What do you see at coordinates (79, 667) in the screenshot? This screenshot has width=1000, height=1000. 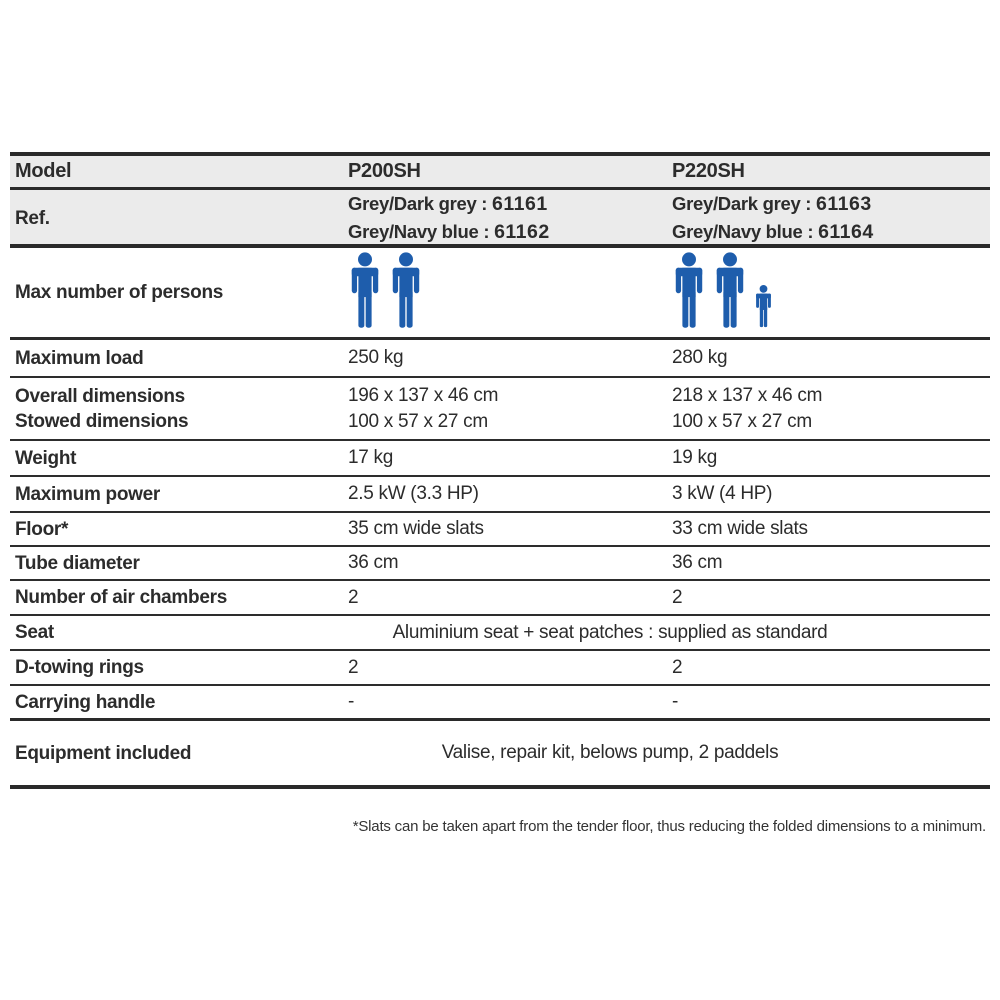 I see `spec-label-line: D-towing rings` at bounding box center [79, 667].